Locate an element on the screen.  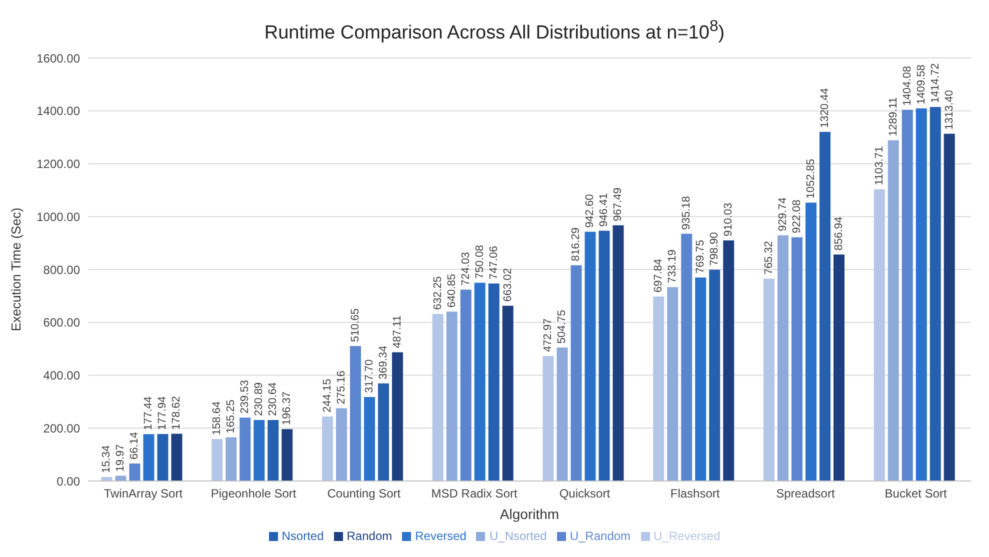
data-label: 487.11 is located at coordinates (397, 331).